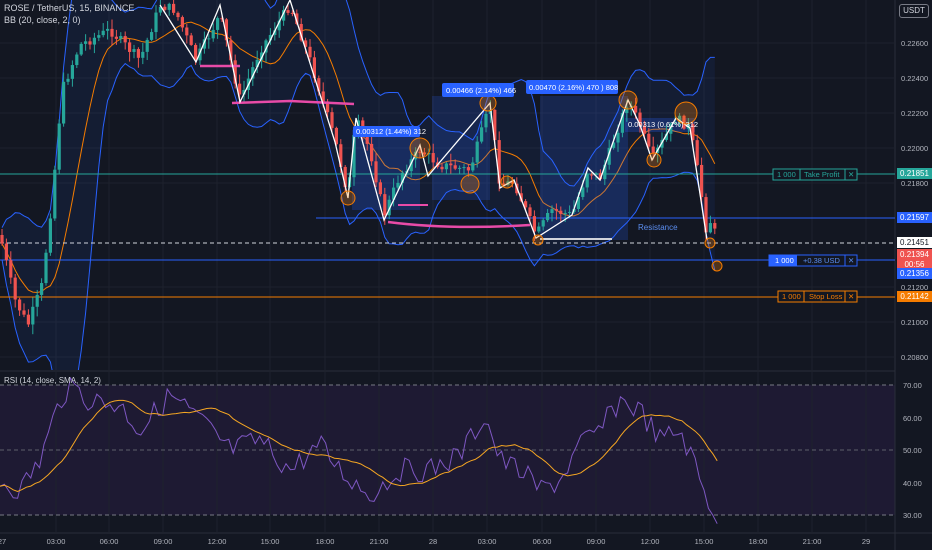  Describe the element at coordinates (914, 173) in the screenshot. I see `take-profit-price-tag: 0.21851` at that location.